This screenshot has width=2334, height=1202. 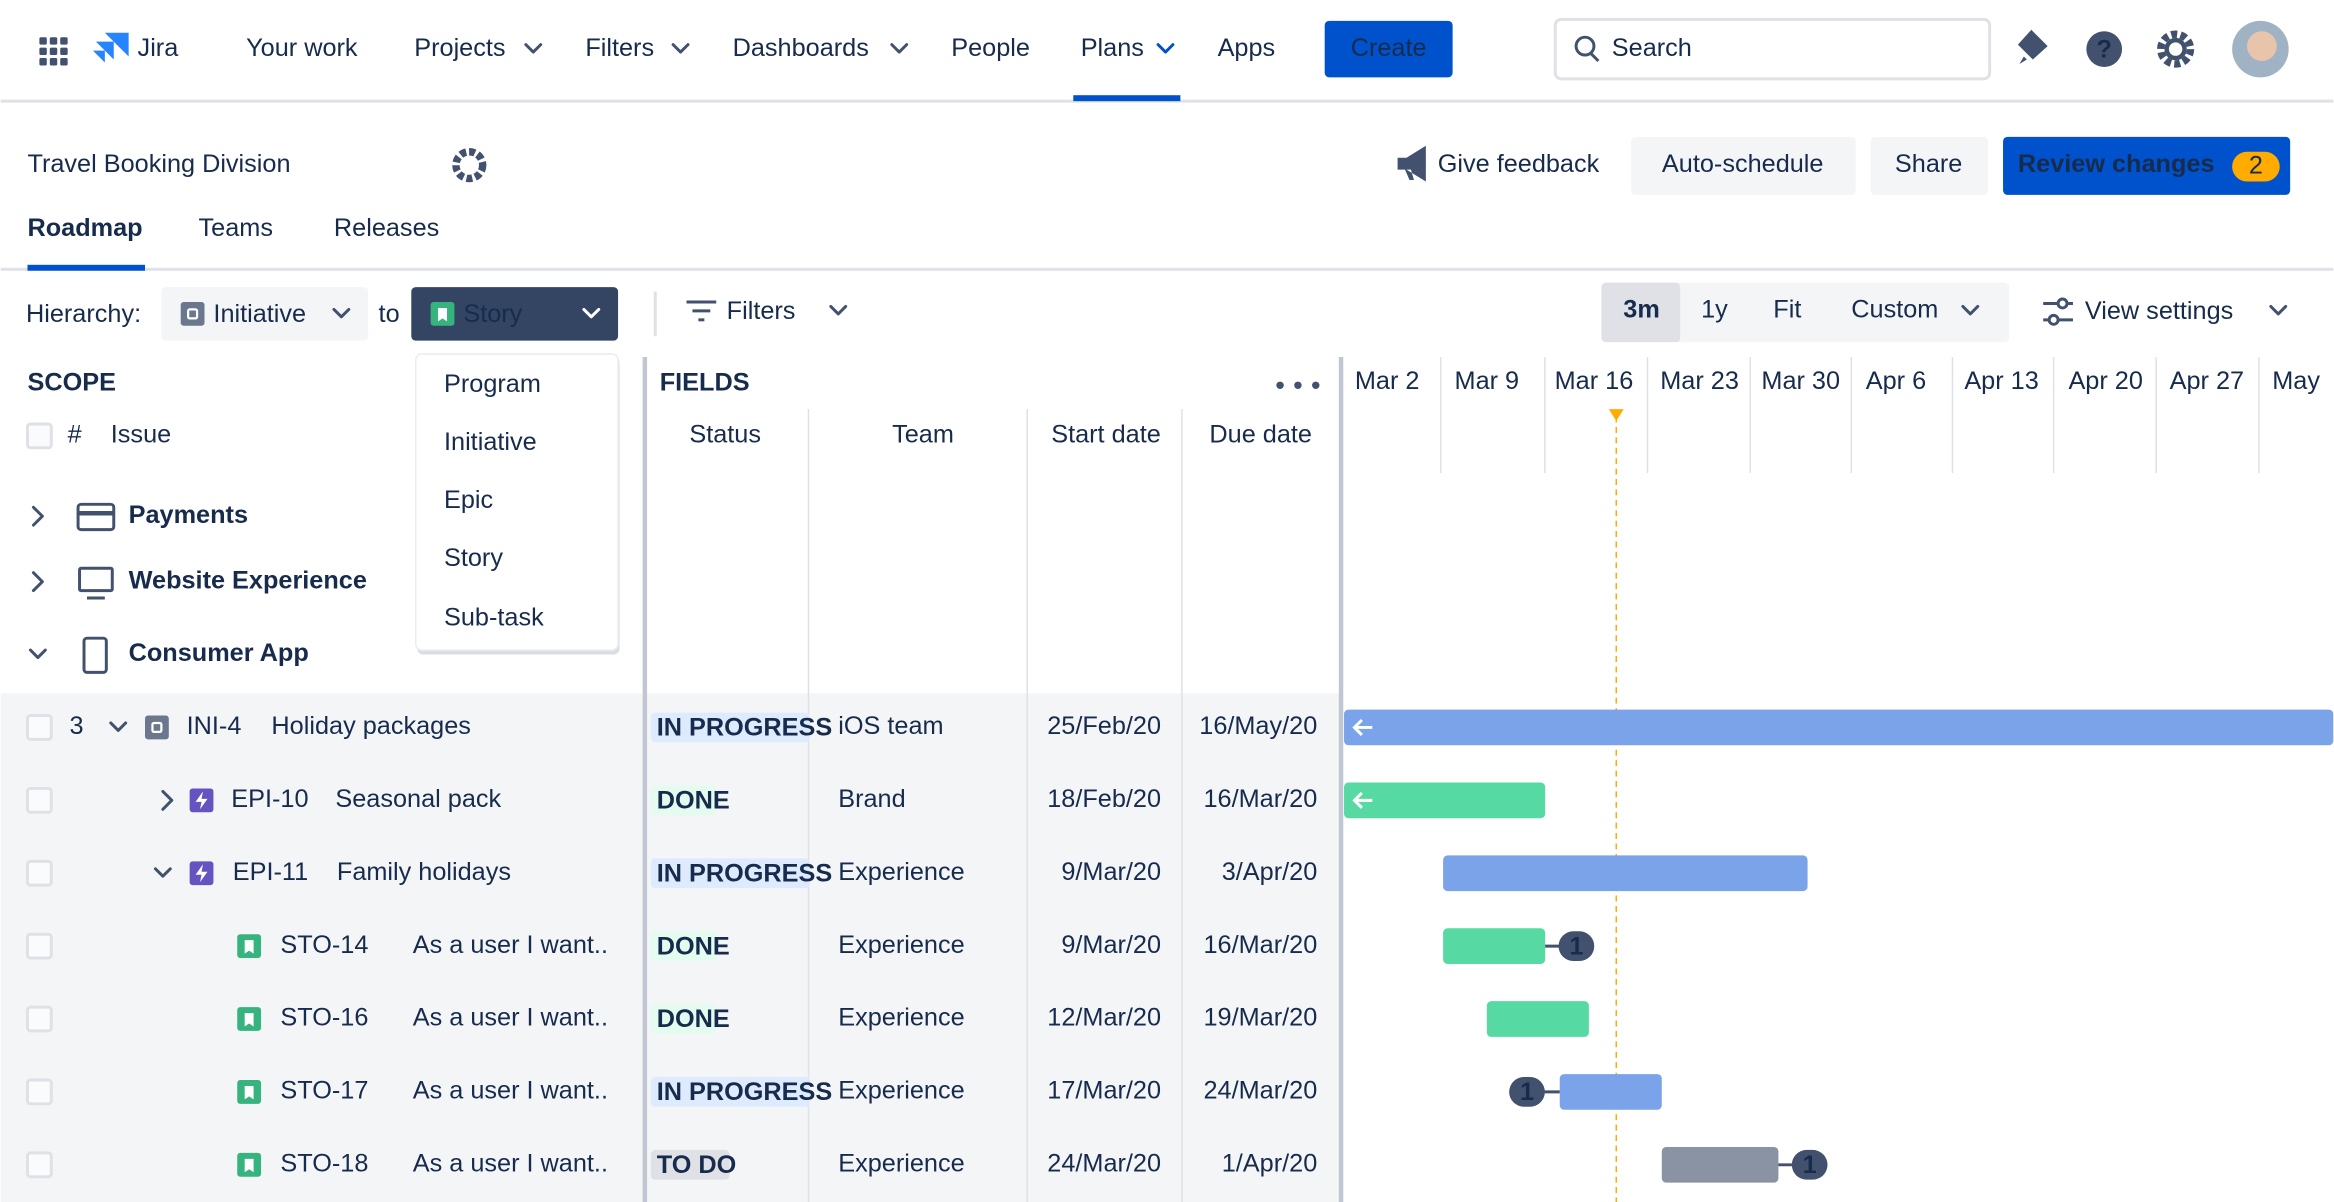 What do you see at coordinates (1260, 799) in the screenshot?
I see `due-date: 16/Mar/20` at bounding box center [1260, 799].